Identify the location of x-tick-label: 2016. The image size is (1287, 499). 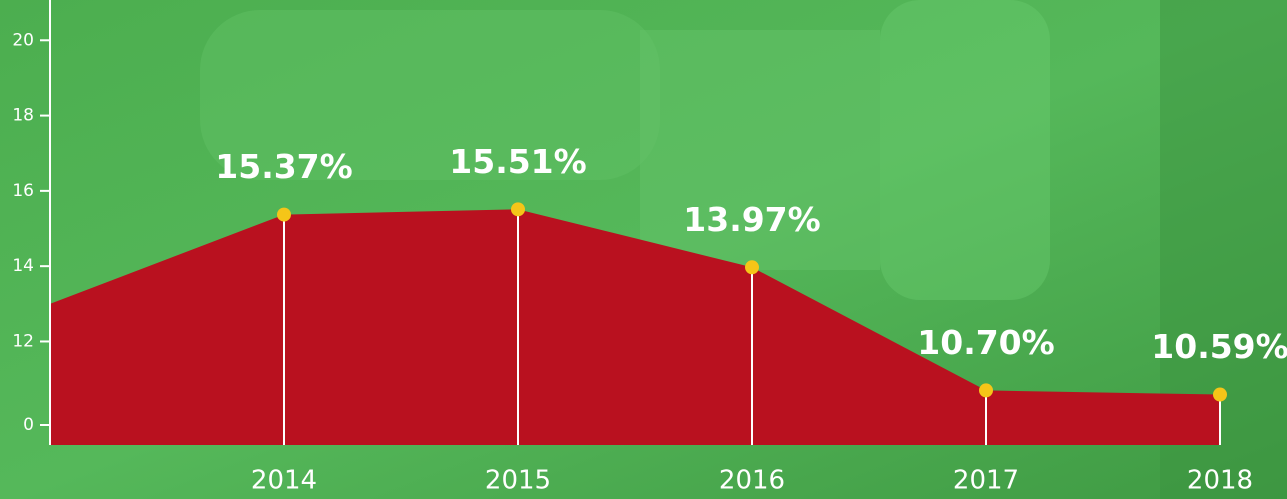
(752, 481).